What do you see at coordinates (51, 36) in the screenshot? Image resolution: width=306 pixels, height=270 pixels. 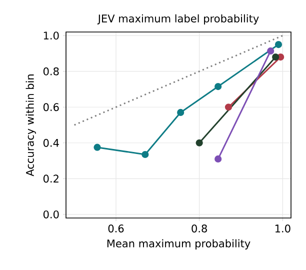 I see `y-tick-label: 1.0` at bounding box center [51, 36].